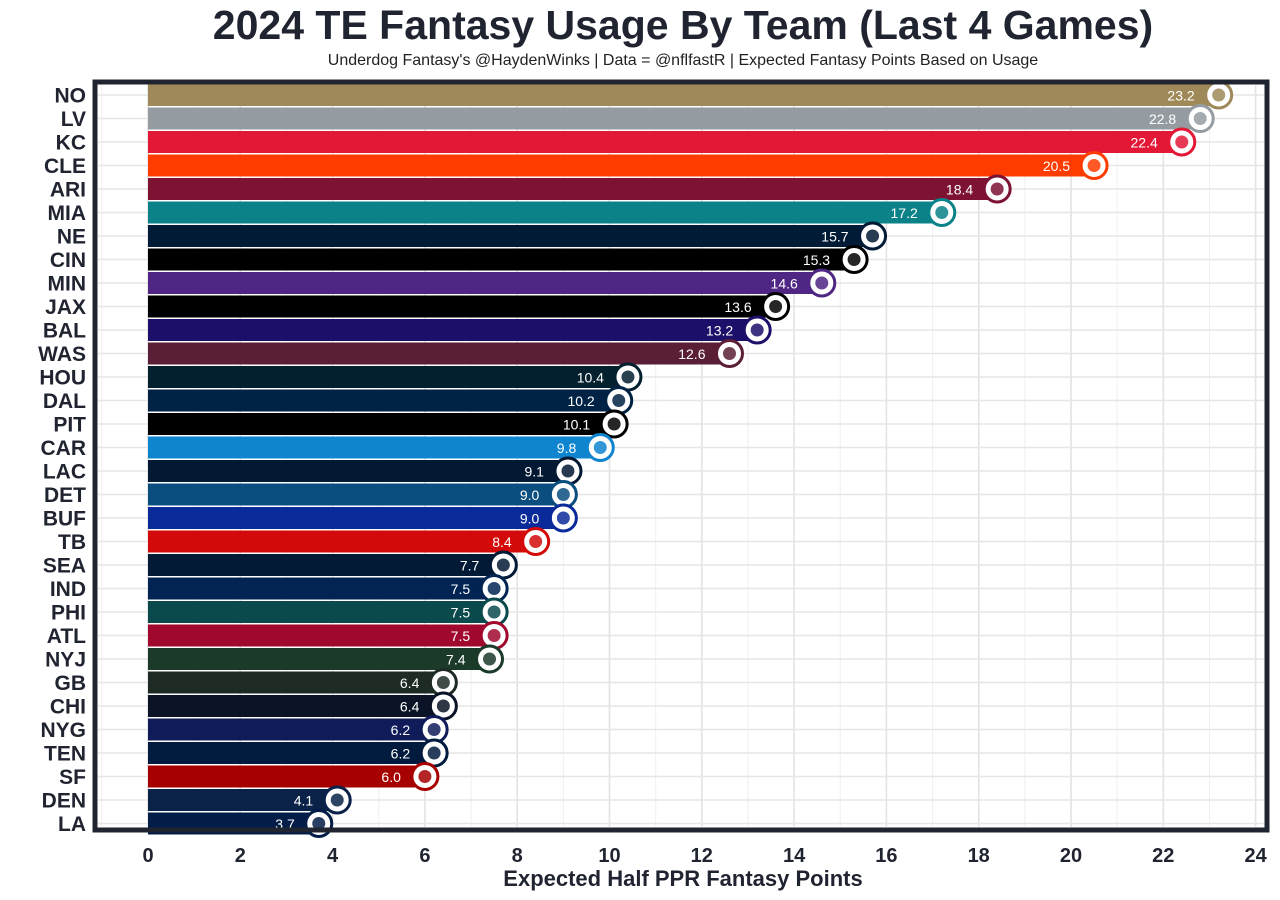 Image resolution: width=1280 pixels, height=900 pixels. What do you see at coordinates (321, 588) in the screenshot?
I see `bar-ind` at bounding box center [321, 588].